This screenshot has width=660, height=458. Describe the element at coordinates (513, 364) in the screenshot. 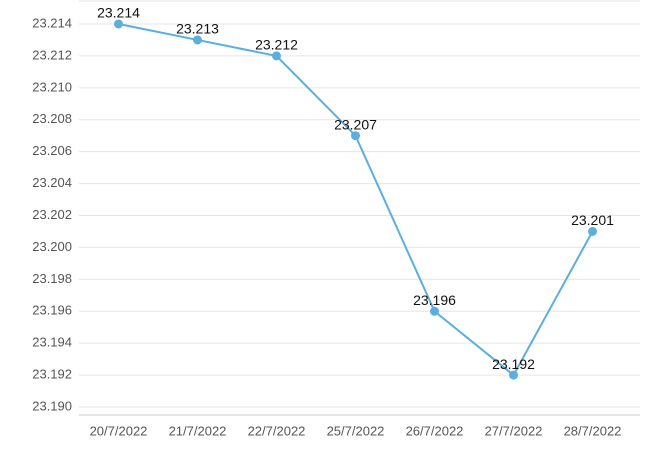

I see `value-label: 23.192` at that location.